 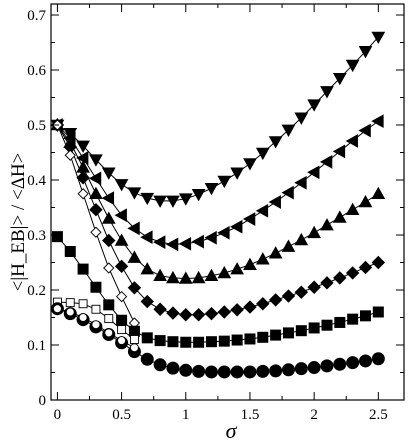 I want to click on x-tick-label: 1.5, so click(x=250, y=415).